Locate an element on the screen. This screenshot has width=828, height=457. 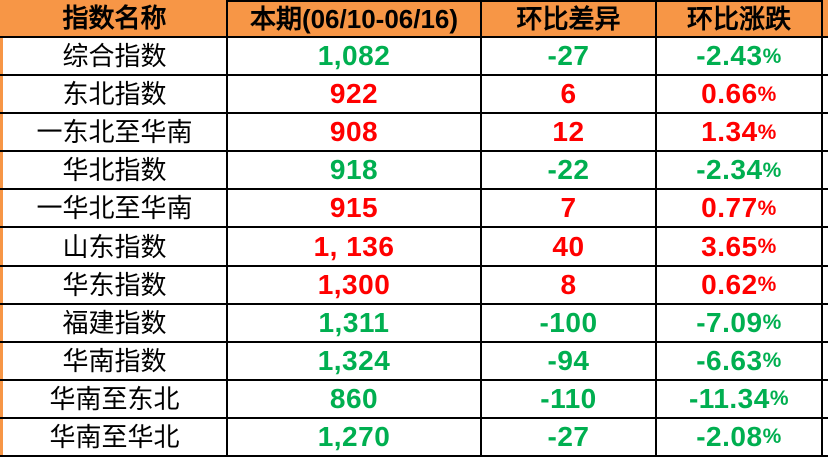
index-name-cell: 华南指数 is located at coordinates (115, 361).